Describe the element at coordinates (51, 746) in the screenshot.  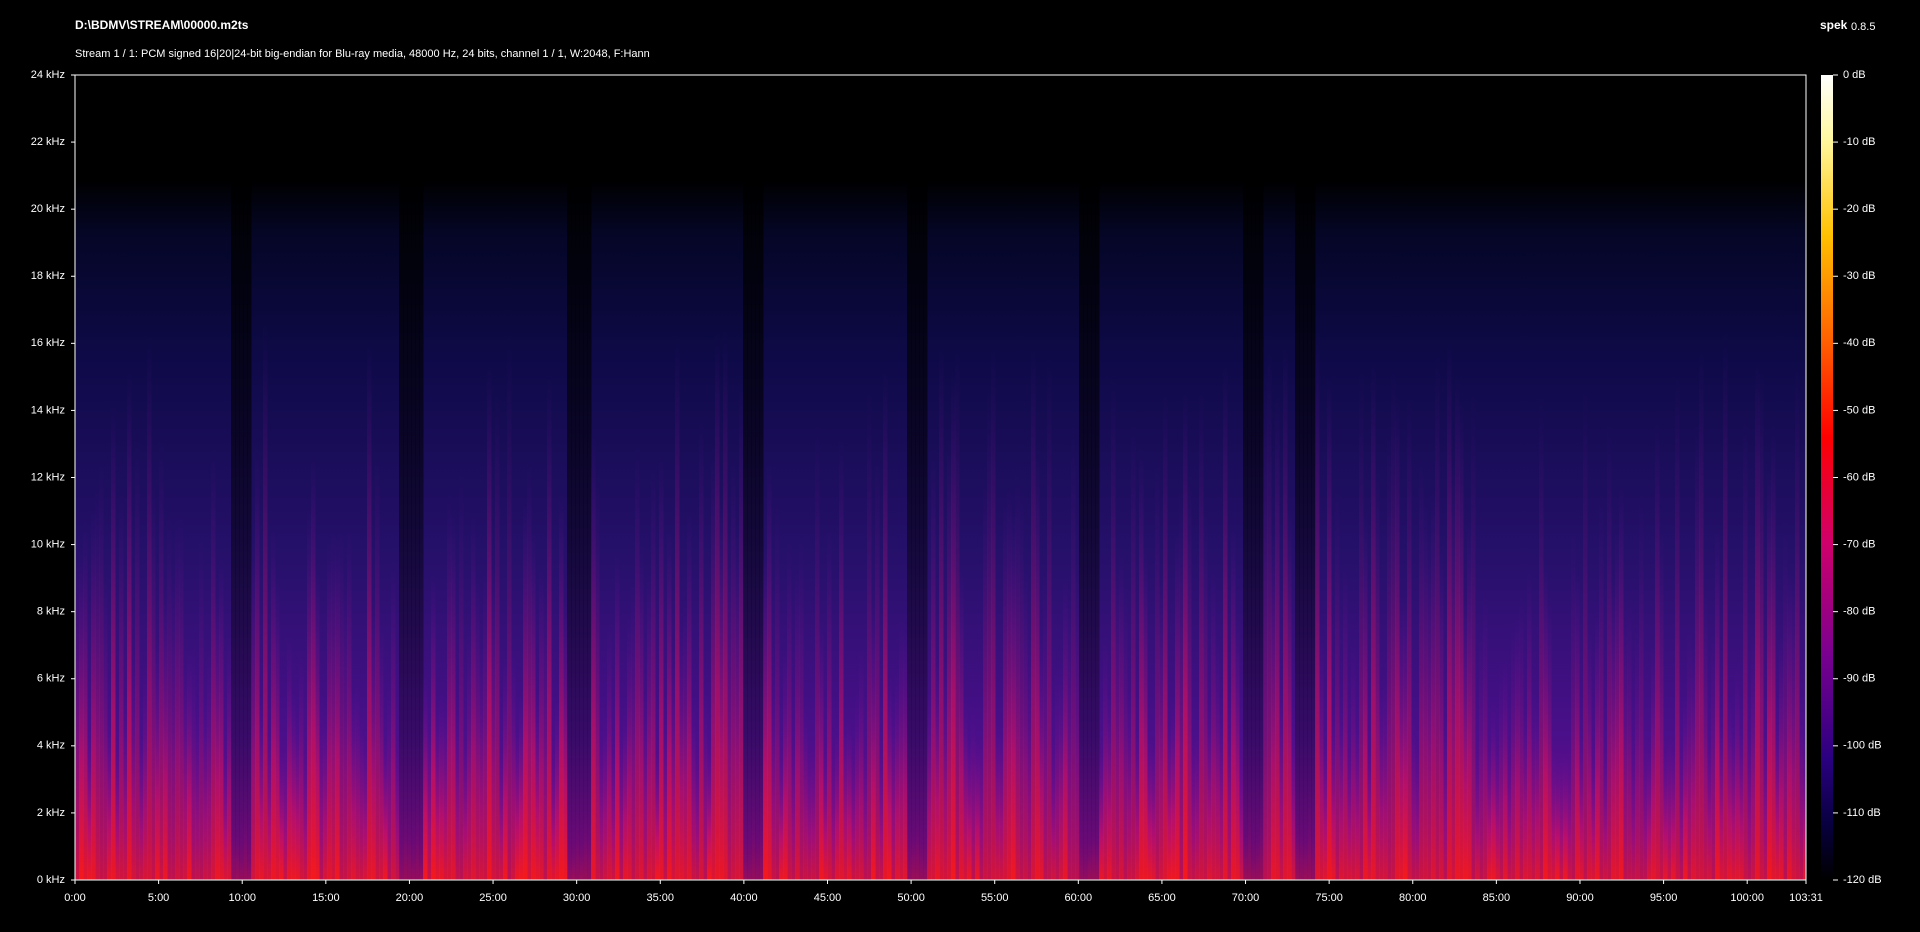
I see `frequency-label: 4 kHz` at that location.